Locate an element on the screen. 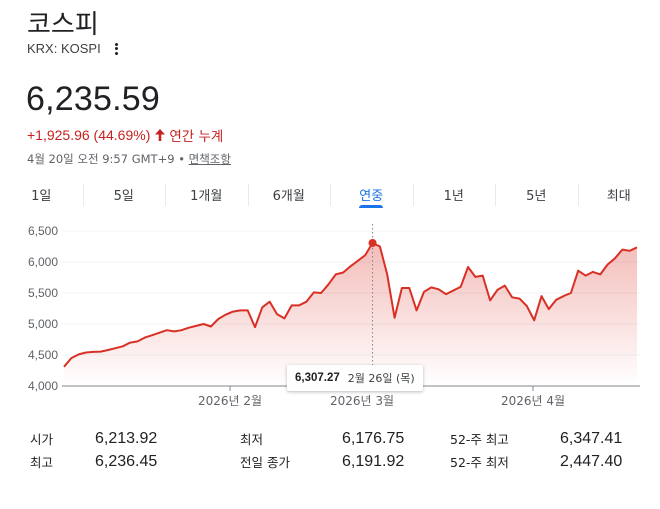  ticker-symbol: KRX: KOSPI is located at coordinates (64, 48).